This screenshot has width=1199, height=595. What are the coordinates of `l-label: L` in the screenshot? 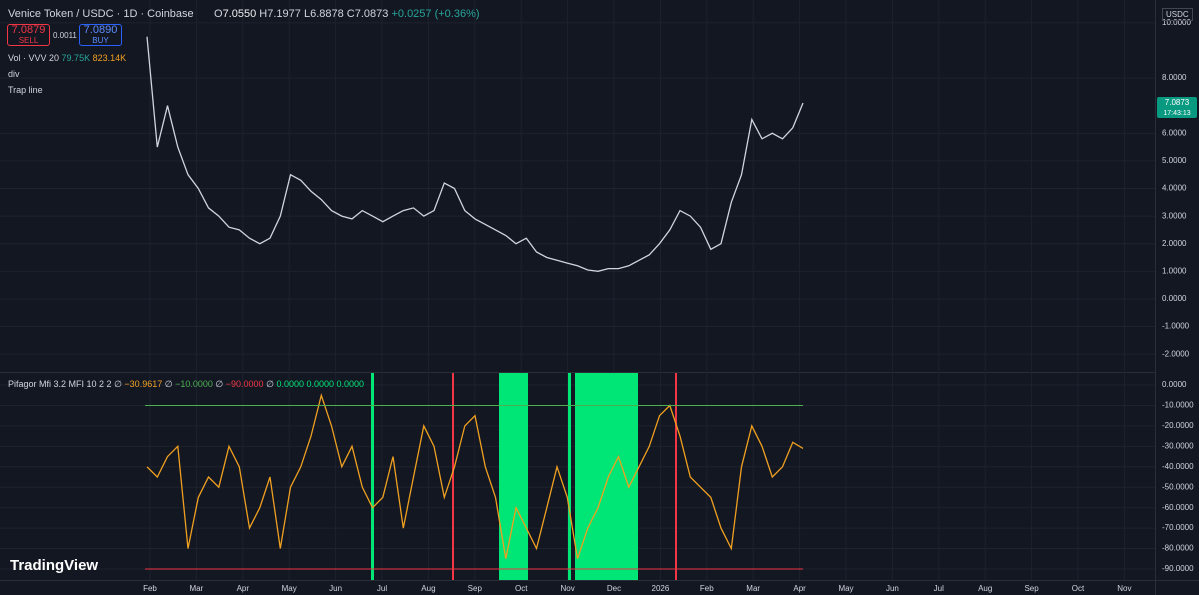 It's located at (307, 14).